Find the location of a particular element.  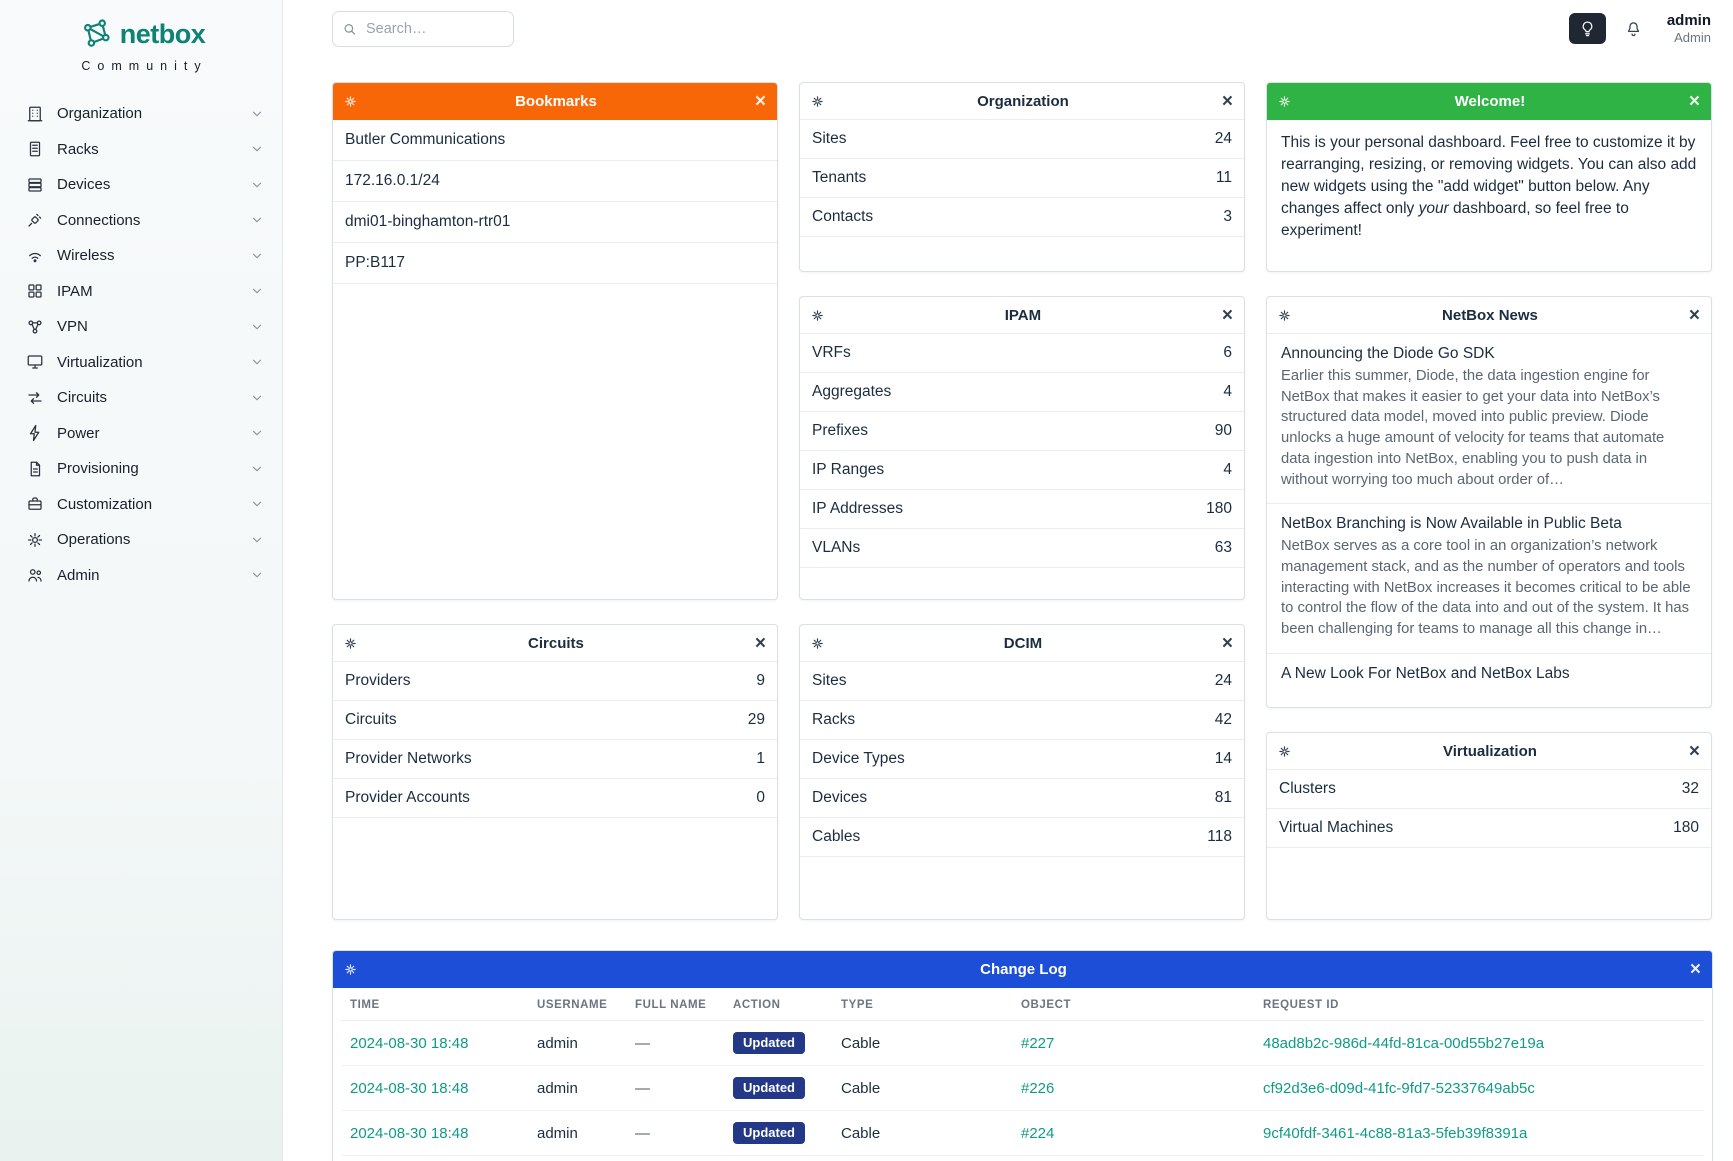

log-request-link: 48ad8b2c-986d-44fd-81ca-00d55b27e19a is located at coordinates (1404, 1043).